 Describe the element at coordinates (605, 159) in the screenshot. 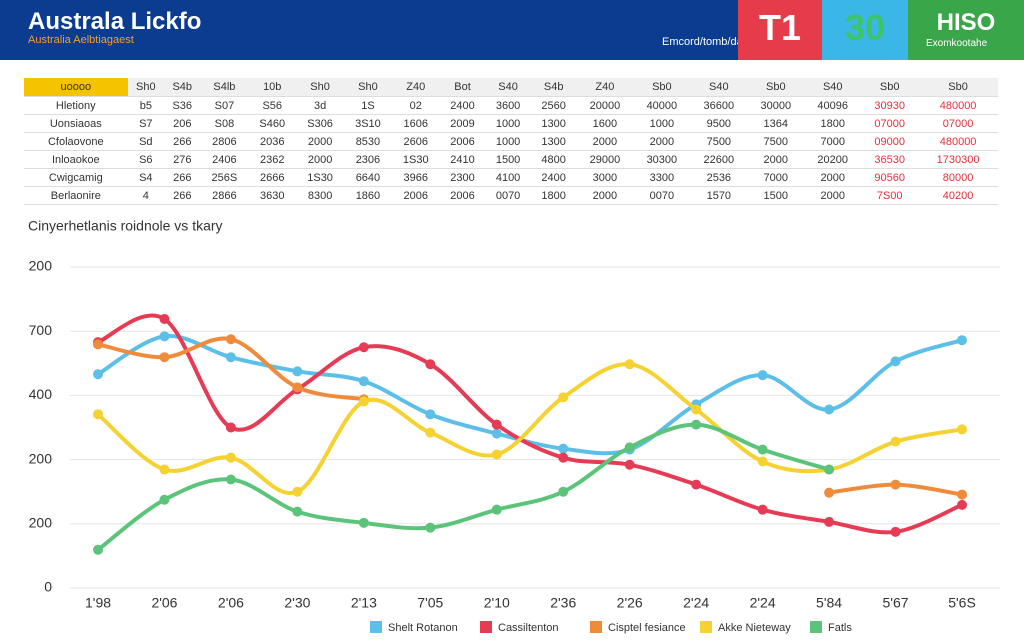

I see `table-cell: 29000` at that location.